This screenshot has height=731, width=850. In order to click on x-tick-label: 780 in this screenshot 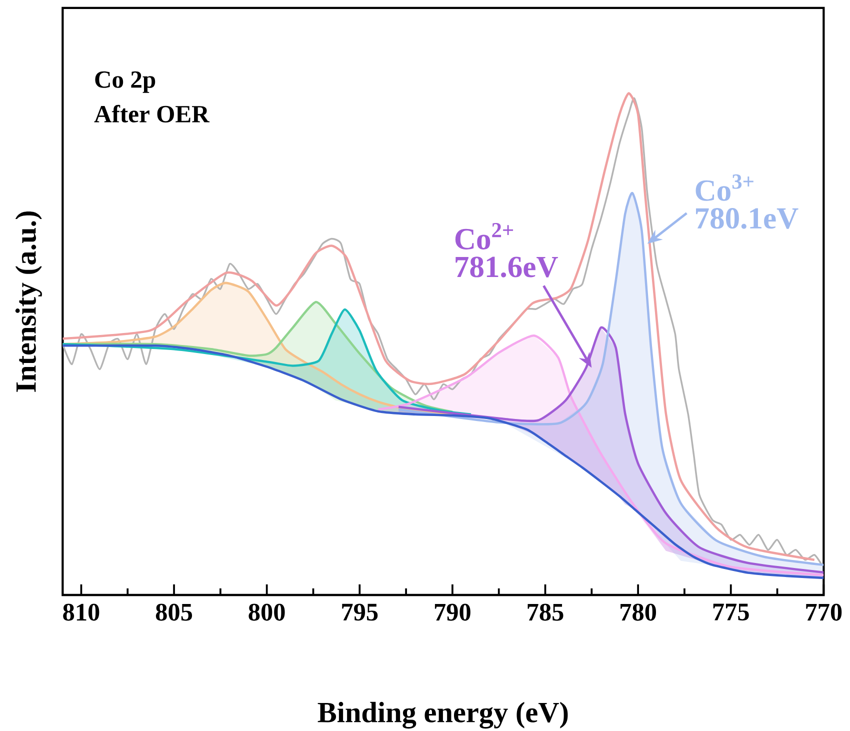, I will do `click(638, 612)`.